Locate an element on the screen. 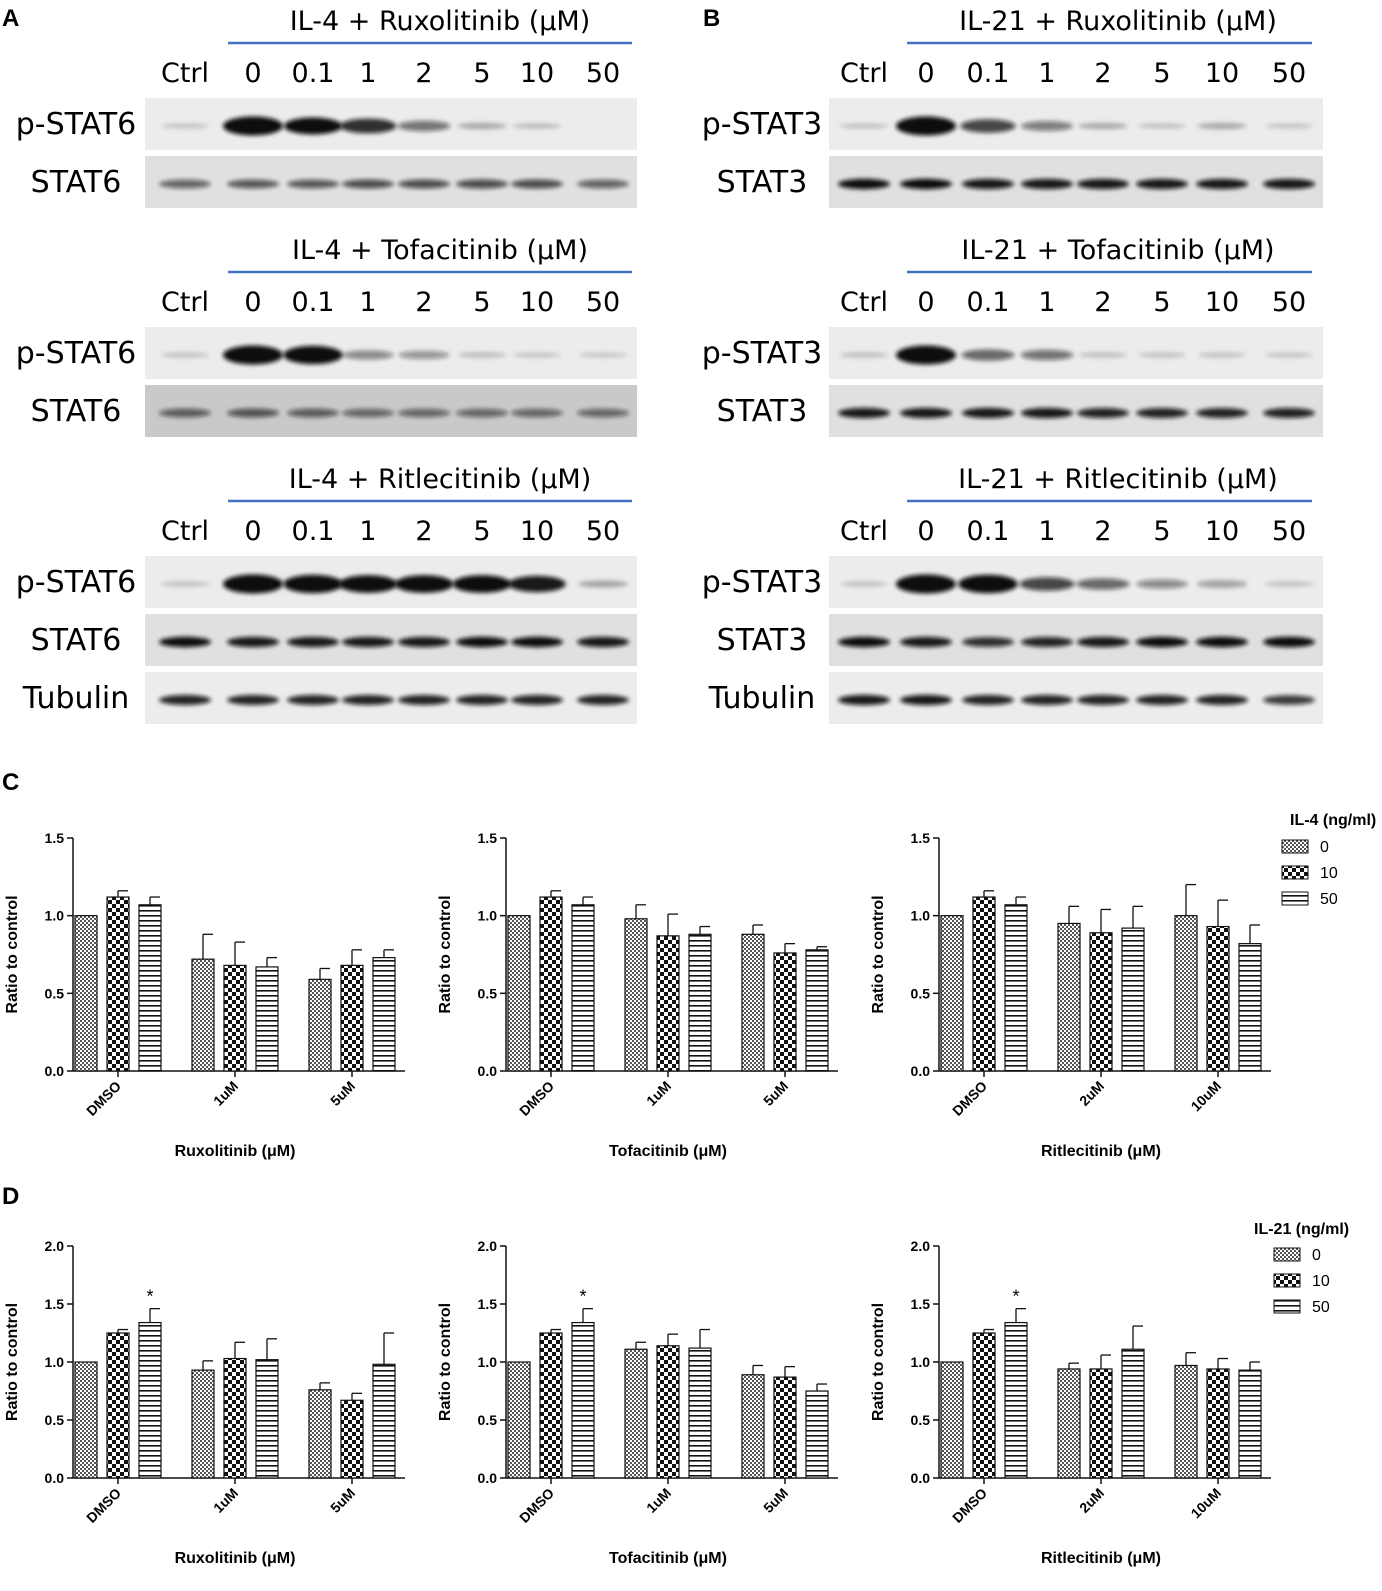  lane-label: 0 is located at coordinates (252, 73).